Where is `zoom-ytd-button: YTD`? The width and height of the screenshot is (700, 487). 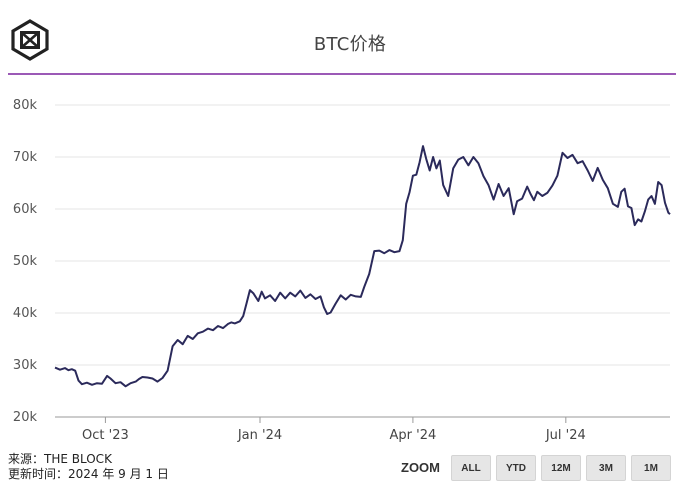 zoom-ytd-button: YTD is located at coordinates (516, 468).